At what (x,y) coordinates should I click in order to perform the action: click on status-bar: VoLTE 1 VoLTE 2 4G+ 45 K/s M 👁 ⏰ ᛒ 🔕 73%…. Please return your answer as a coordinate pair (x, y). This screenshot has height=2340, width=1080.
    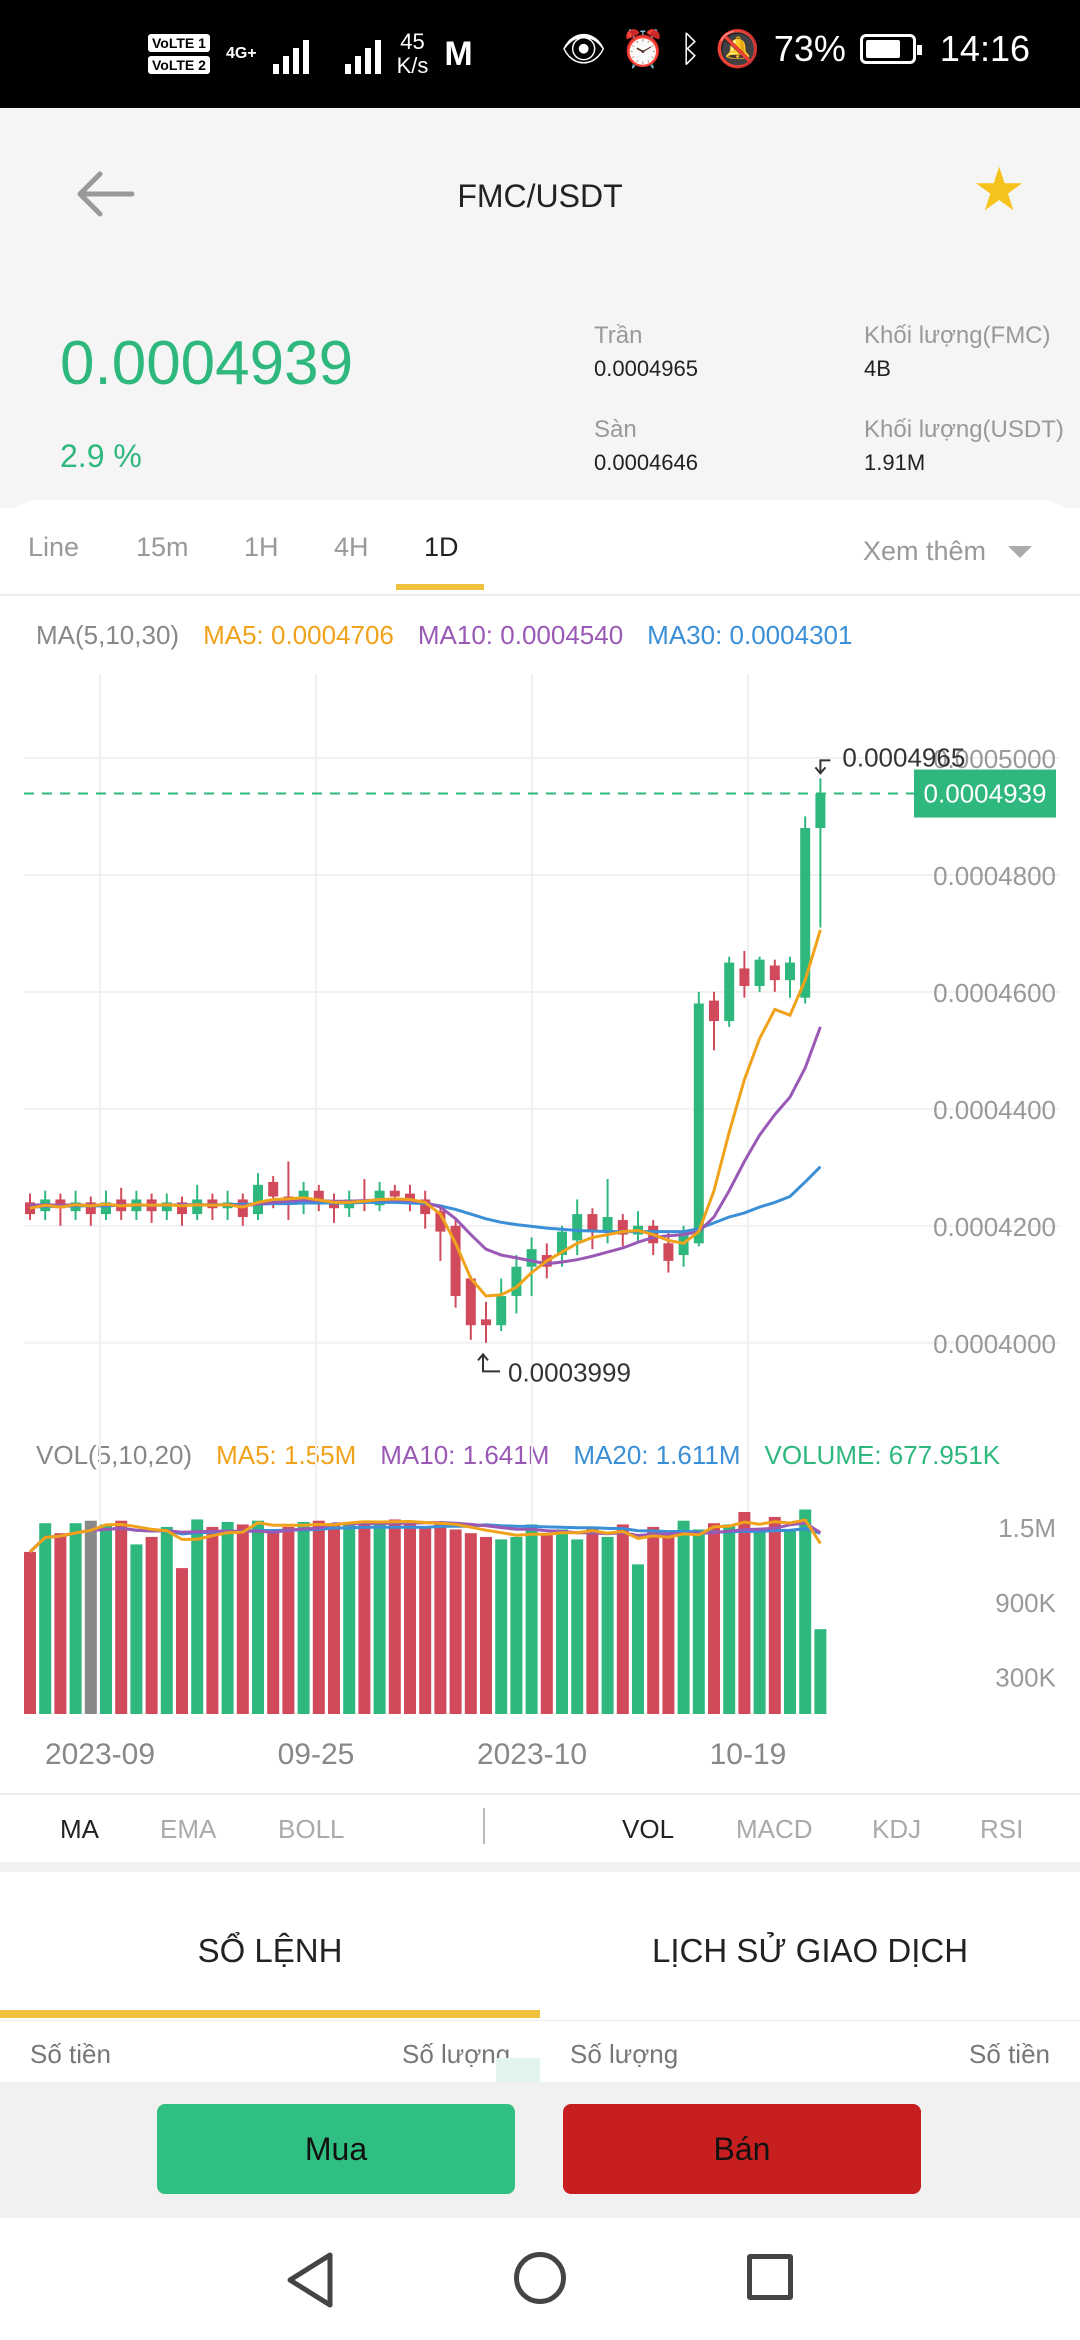
    Looking at the image, I should click on (540, 54).